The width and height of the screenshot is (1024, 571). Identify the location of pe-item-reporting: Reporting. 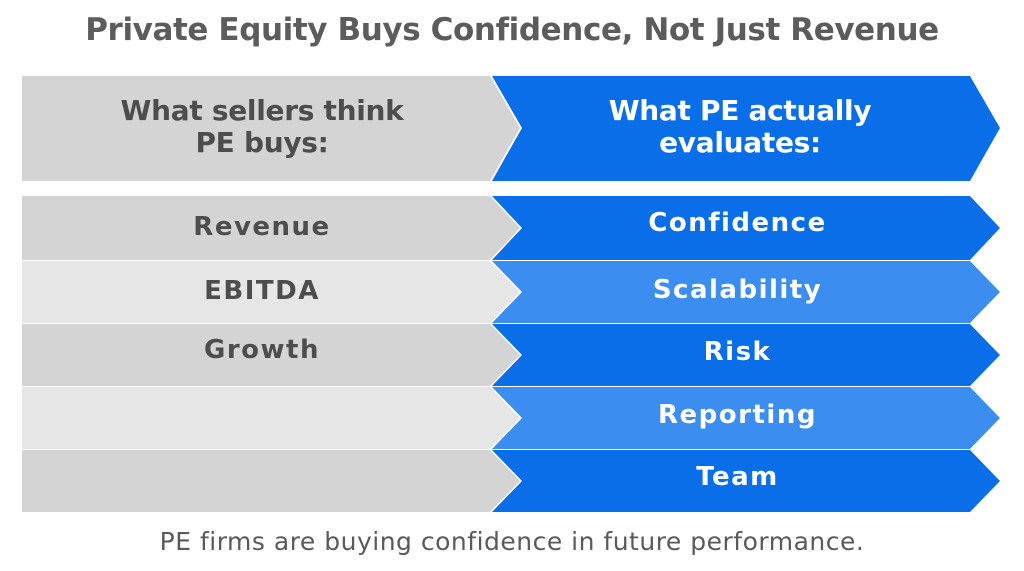
(737, 415).